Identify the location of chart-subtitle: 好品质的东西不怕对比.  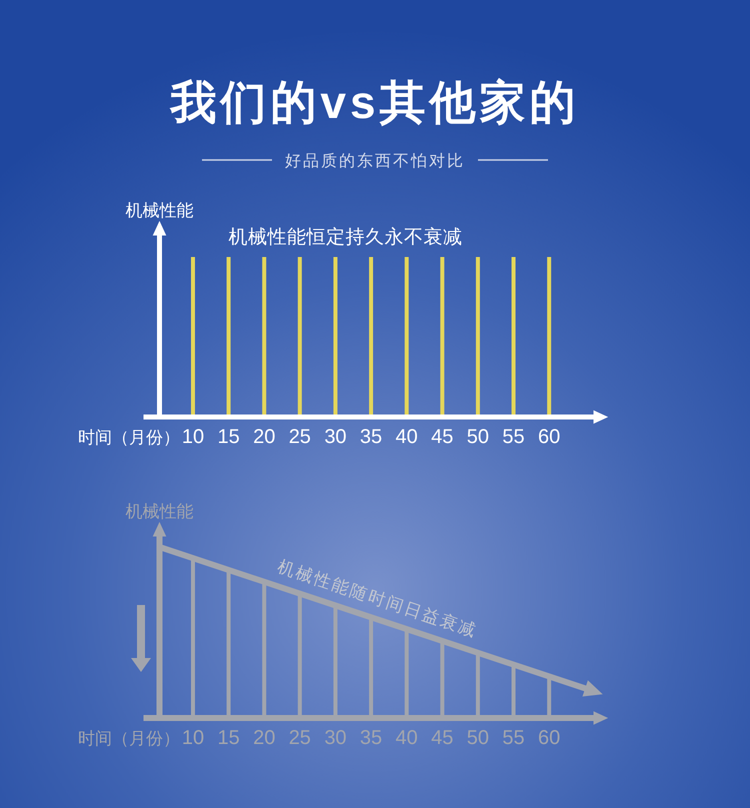
(375, 161).